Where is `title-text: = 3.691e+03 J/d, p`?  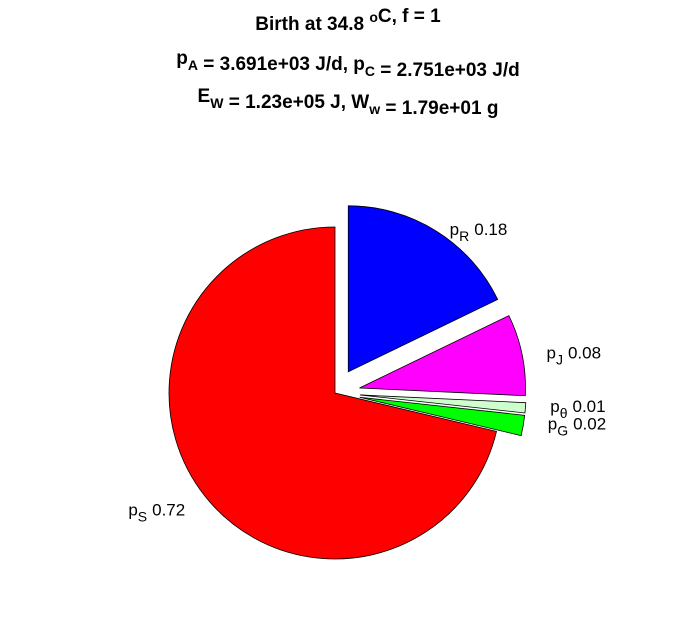 title-text: = 3.691e+03 J/d, p is located at coordinates (281, 64).